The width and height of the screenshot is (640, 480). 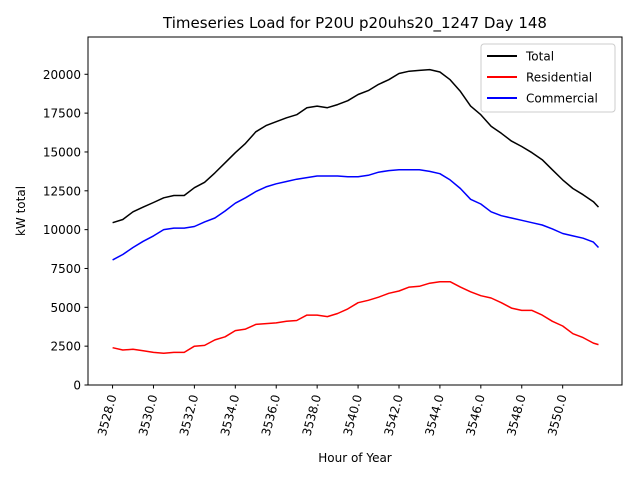 What do you see at coordinates (77, 386) in the screenshot?
I see `y-tick-label: 0` at bounding box center [77, 386].